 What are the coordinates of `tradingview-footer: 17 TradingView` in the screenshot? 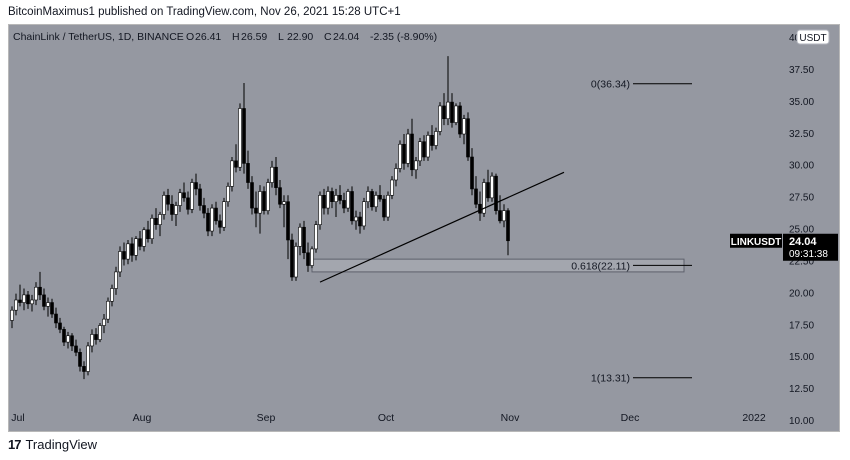 It's located at (52, 444).